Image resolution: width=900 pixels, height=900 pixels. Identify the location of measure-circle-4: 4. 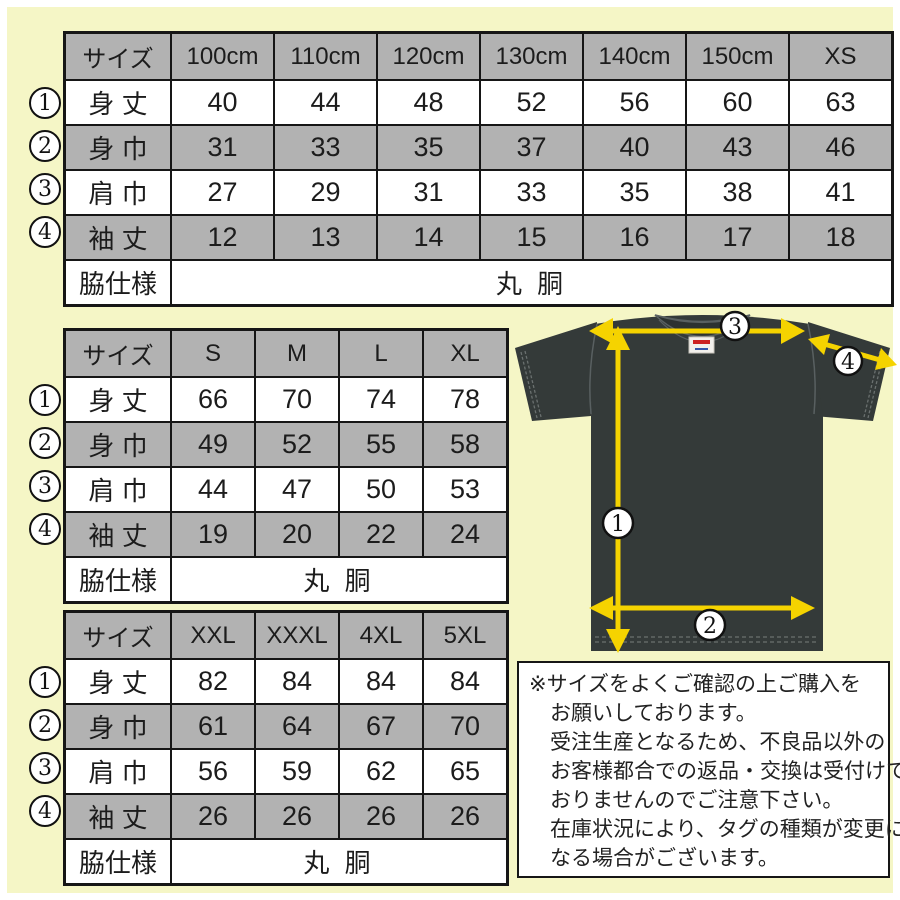
(848, 361).